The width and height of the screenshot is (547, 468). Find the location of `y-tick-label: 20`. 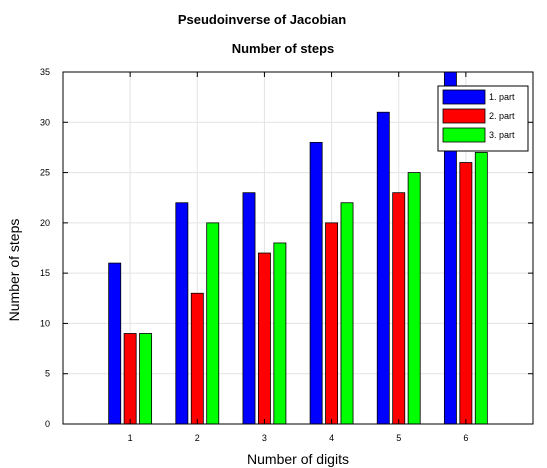

y-tick-label: 20 is located at coordinates (45, 223).